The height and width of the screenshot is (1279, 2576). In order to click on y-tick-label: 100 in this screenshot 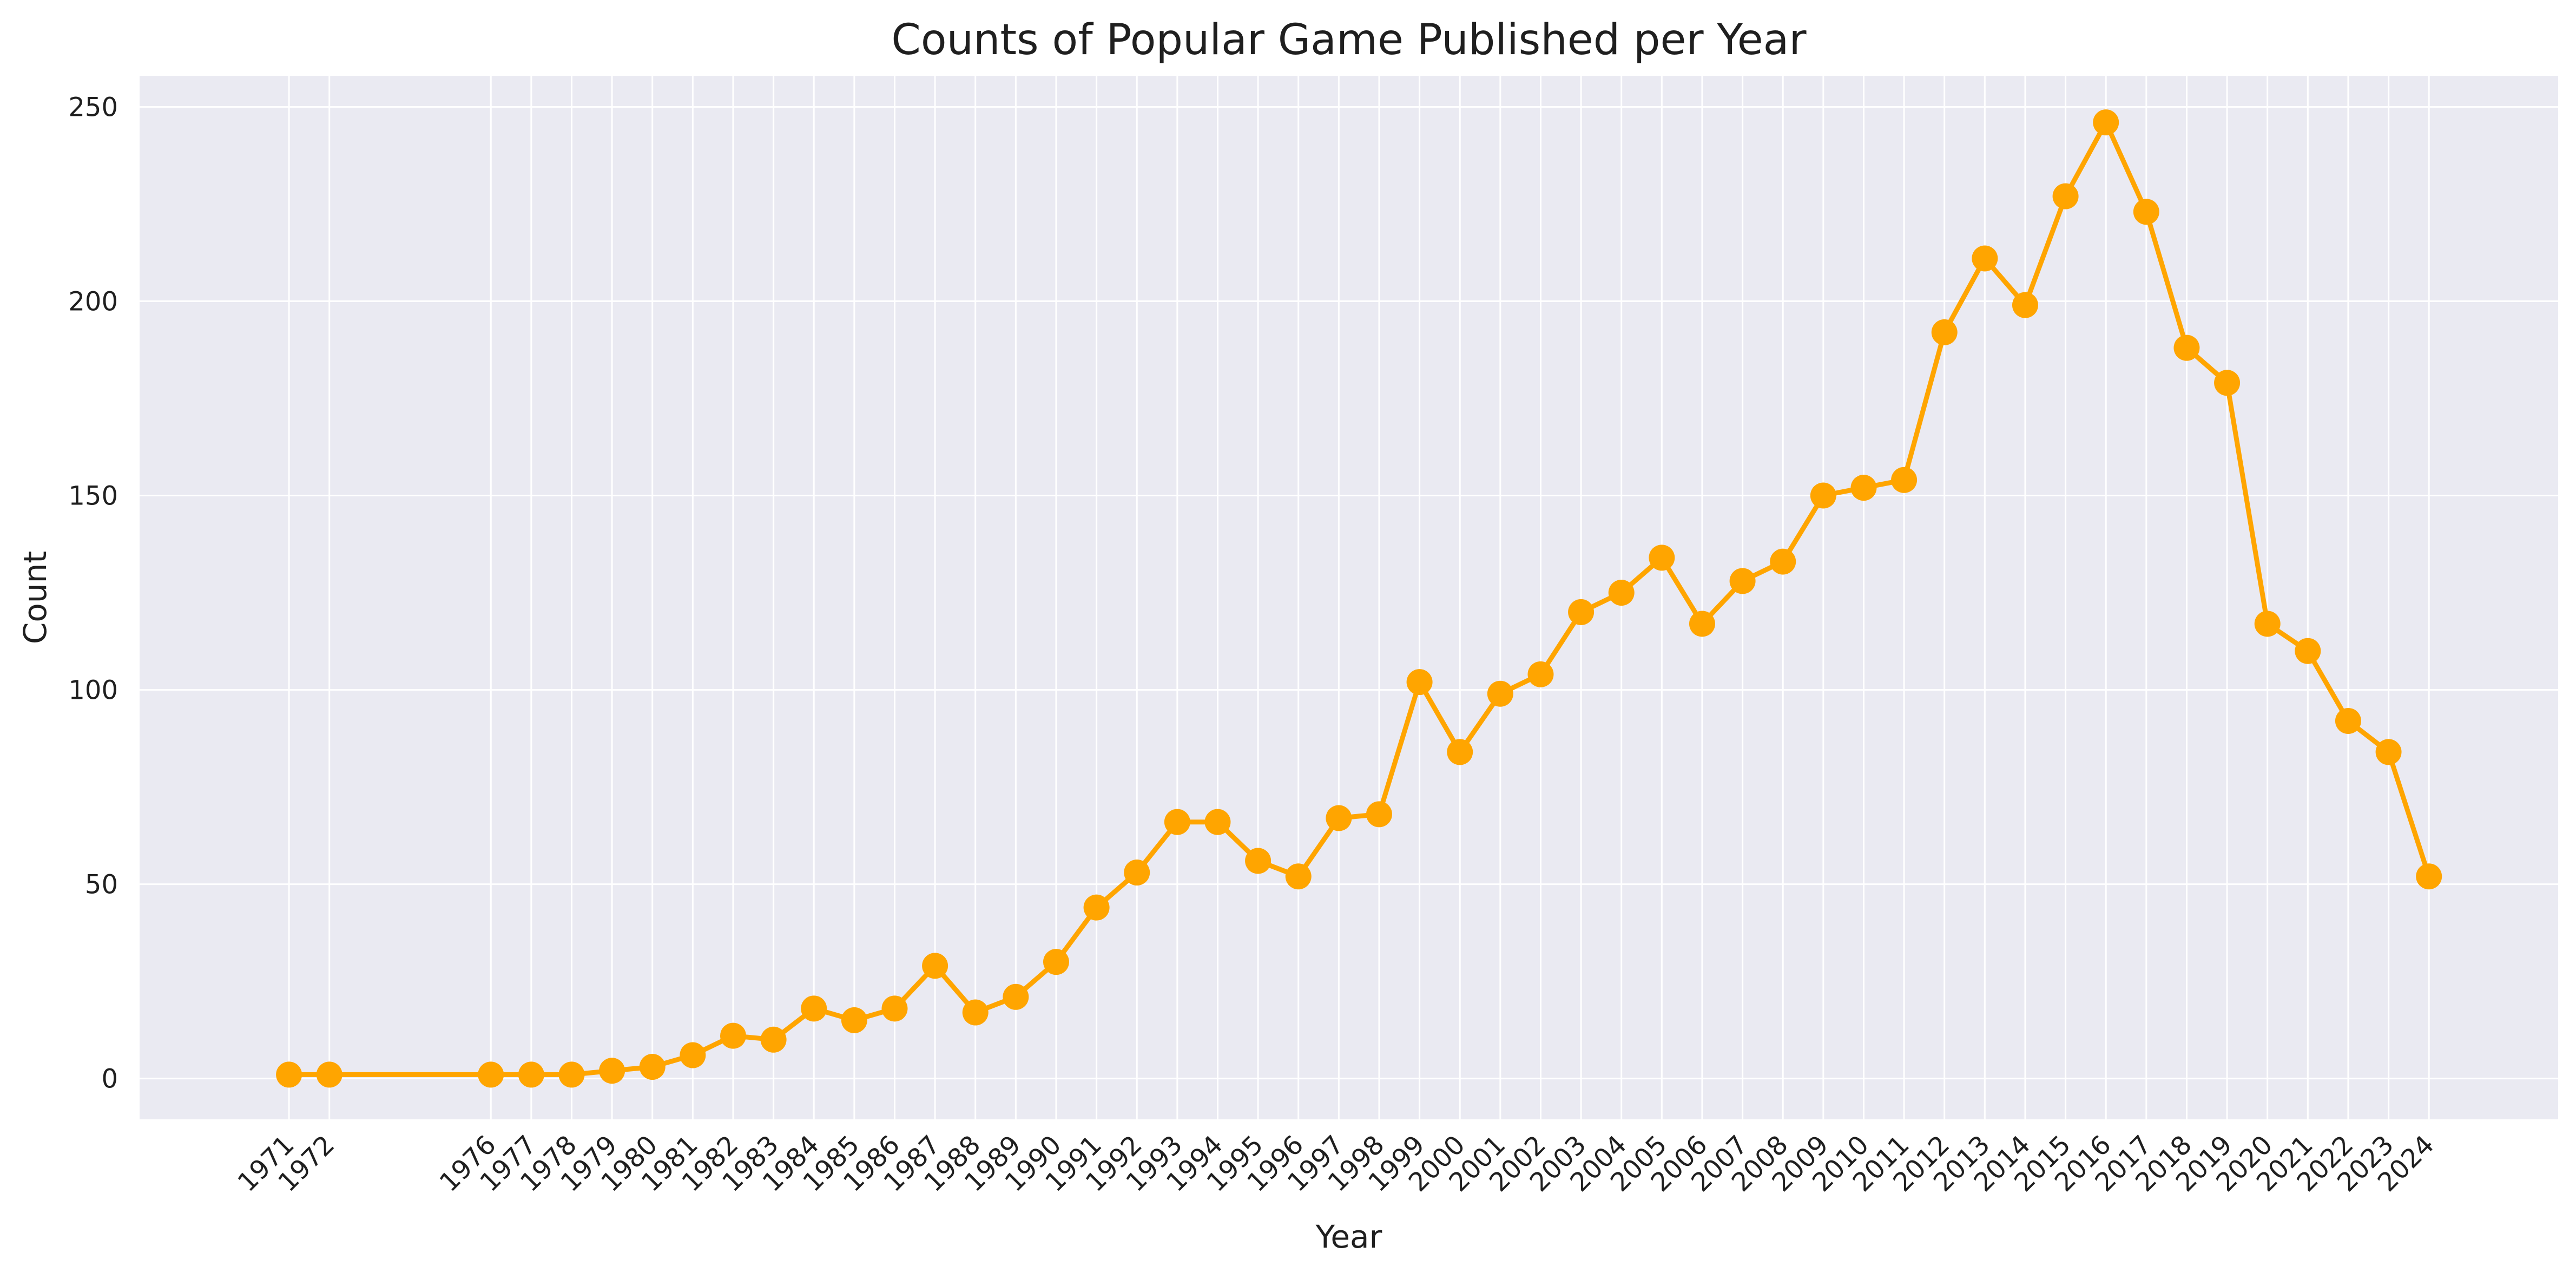, I will do `click(93, 690)`.